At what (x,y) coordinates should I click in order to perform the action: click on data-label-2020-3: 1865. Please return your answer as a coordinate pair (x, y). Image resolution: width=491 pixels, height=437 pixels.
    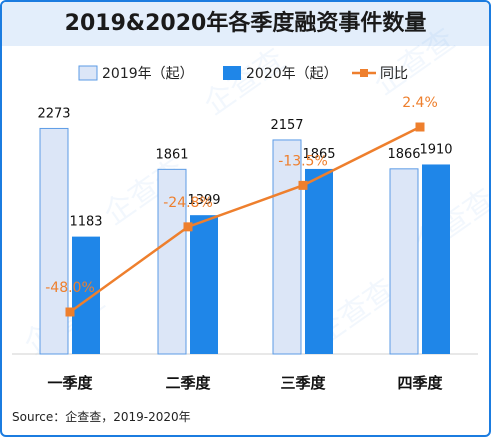
    Looking at the image, I should click on (318, 154).